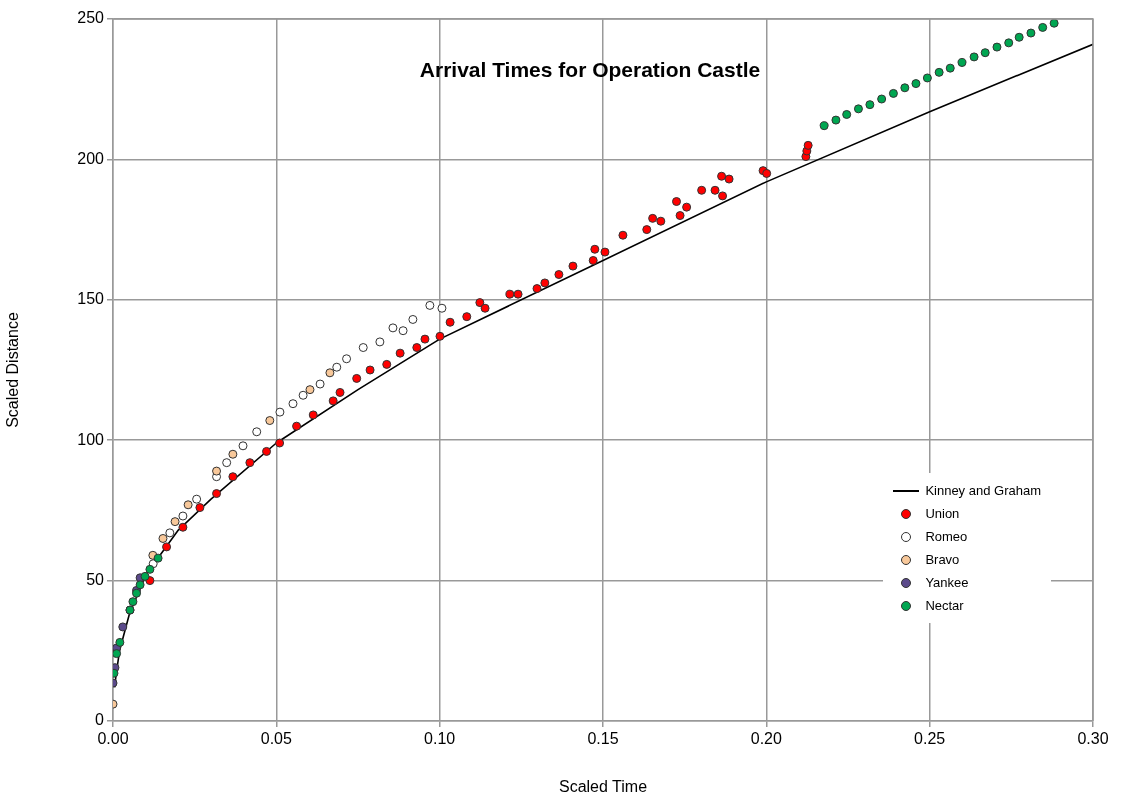 The image size is (1121, 801). Describe the element at coordinates (91, 439) in the screenshot. I see `y-tick-label: 100` at that location.